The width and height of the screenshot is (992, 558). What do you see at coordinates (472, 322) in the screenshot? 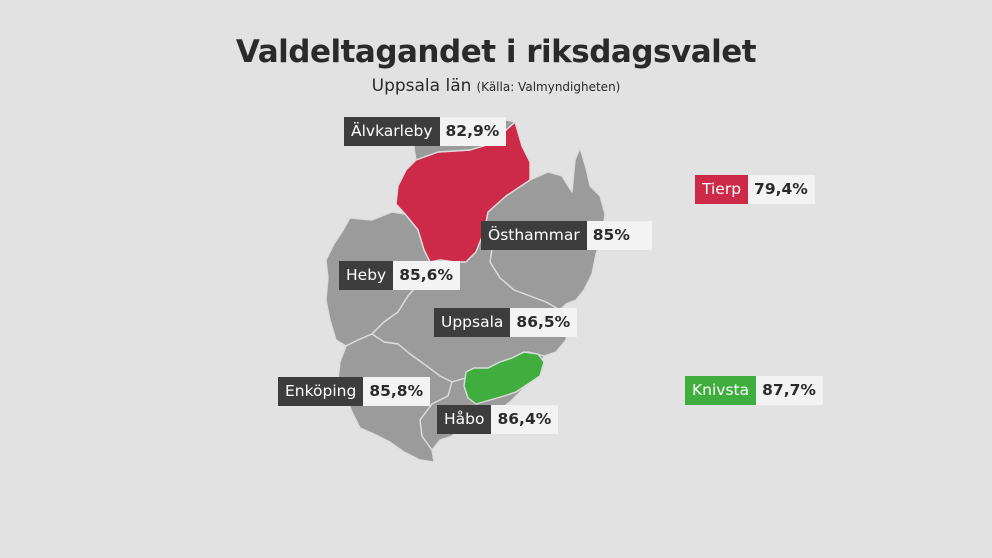
I see `label-name: Uppsala` at bounding box center [472, 322].